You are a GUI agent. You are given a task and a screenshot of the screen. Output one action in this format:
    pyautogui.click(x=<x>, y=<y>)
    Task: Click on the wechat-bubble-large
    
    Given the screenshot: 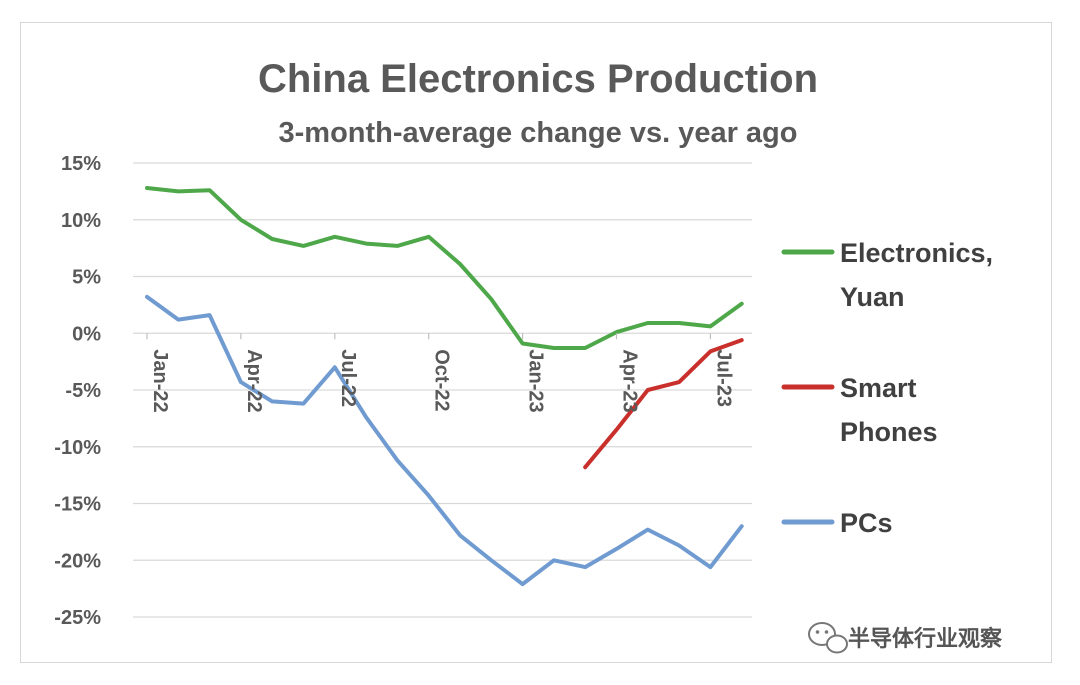 What is the action you would take?
    pyautogui.click(x=822, y=634)
    